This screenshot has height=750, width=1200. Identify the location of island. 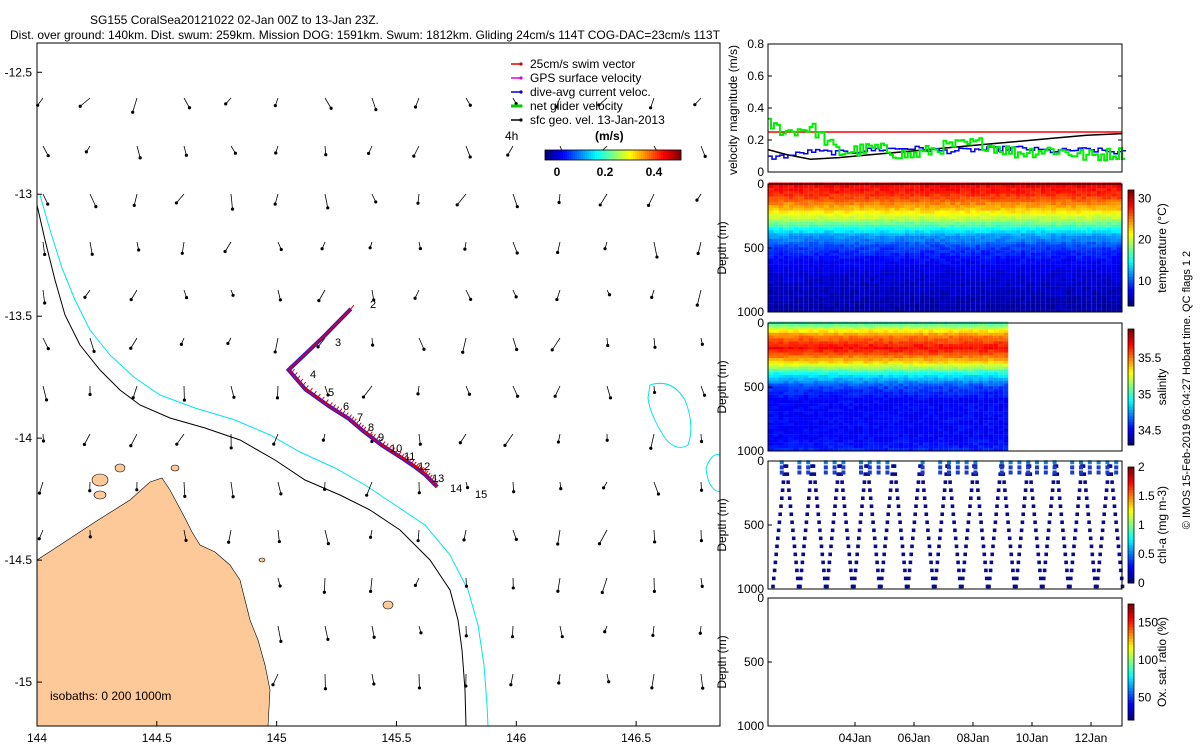
(388, 605).